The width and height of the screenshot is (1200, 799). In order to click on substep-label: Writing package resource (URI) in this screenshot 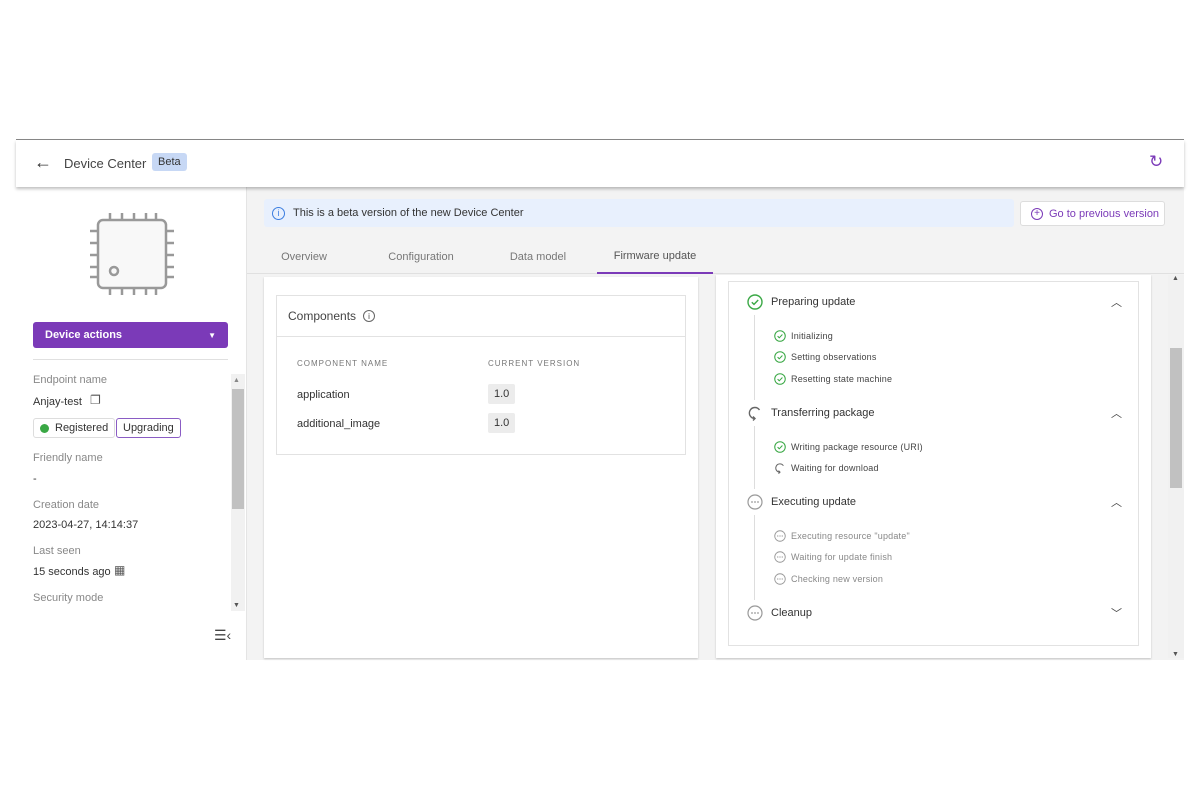, I will do `click(857, 447)`.